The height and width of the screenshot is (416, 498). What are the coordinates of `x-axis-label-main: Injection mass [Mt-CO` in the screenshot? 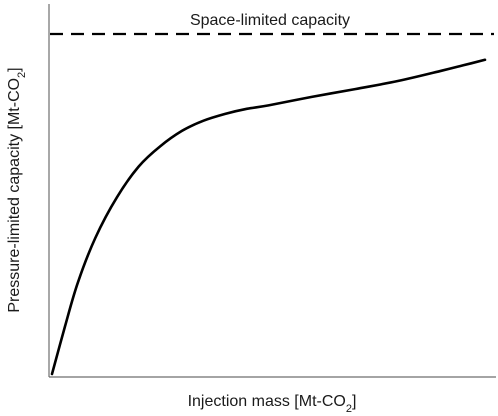 It's located at (267, 401).